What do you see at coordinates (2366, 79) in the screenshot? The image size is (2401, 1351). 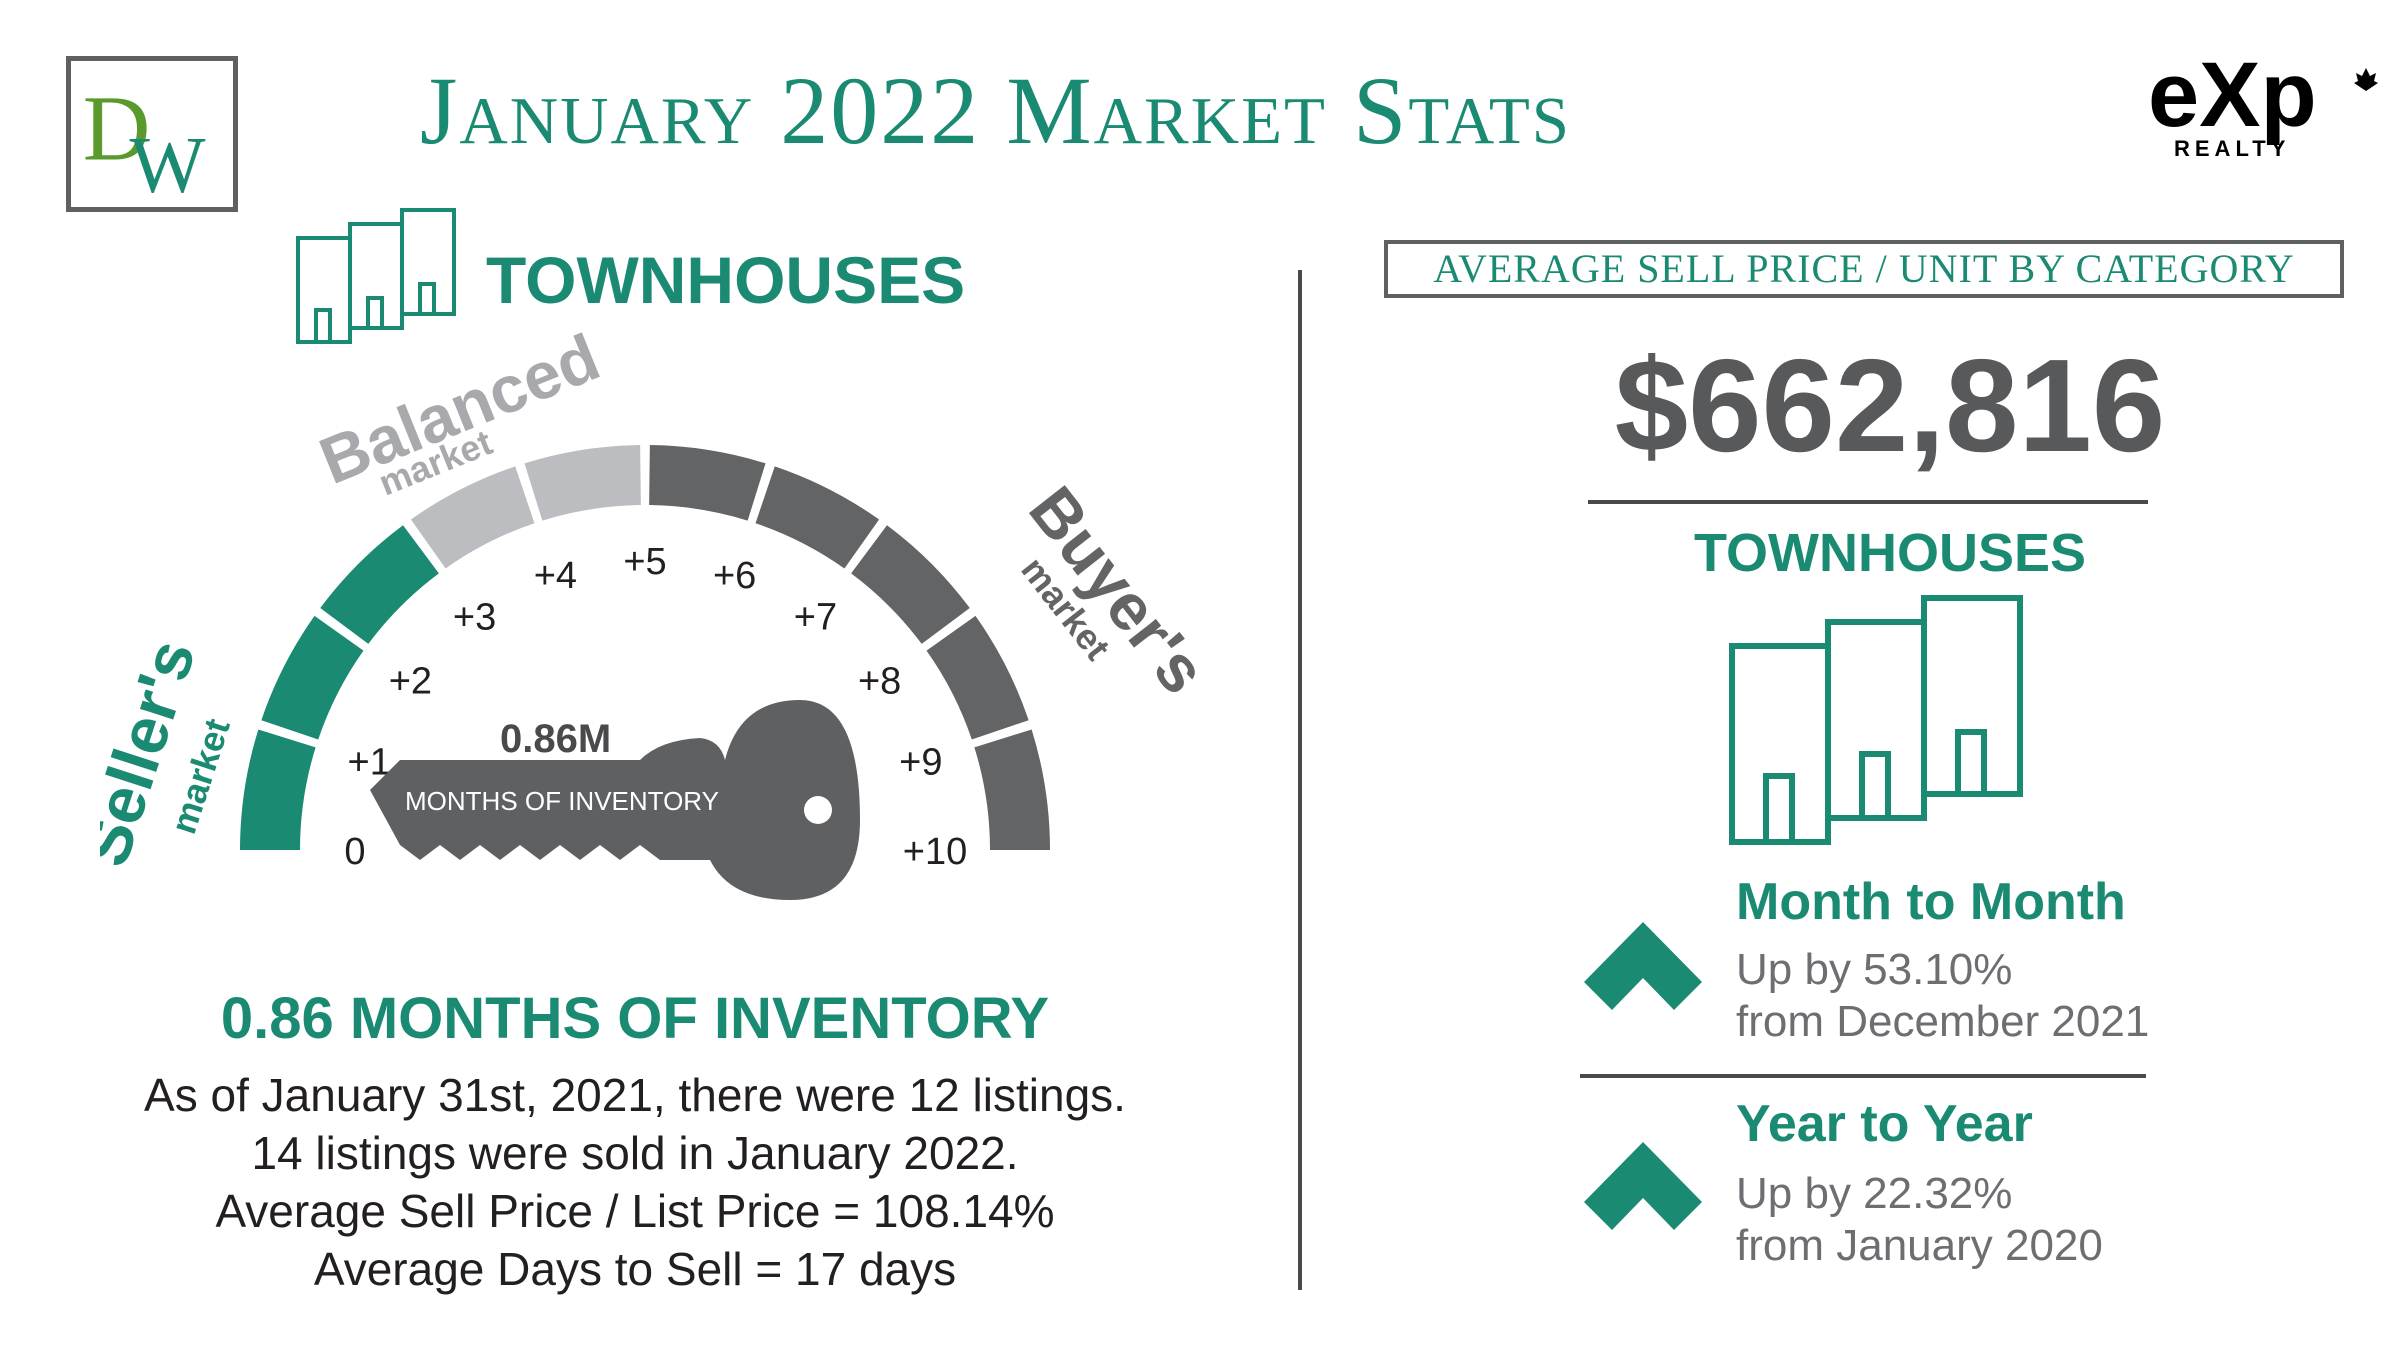 I see `maple-leaf-icon` at bounding box center [2366, 79].